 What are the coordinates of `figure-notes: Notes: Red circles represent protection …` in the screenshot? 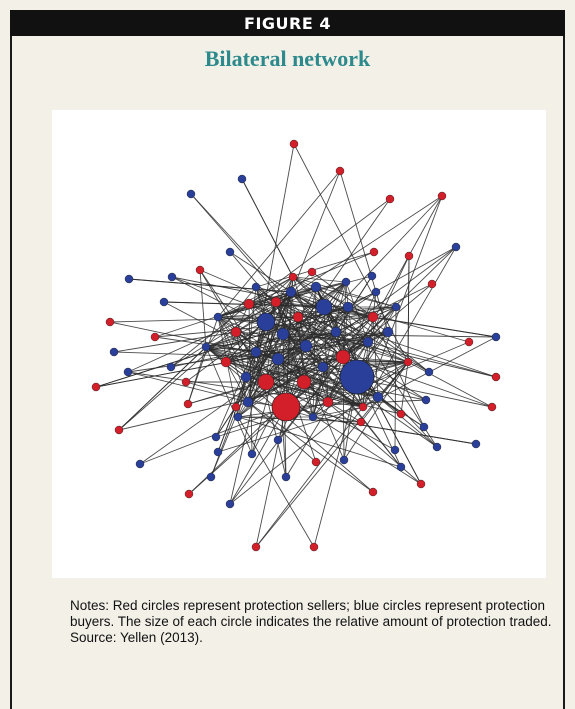 It's located at (315, 622).